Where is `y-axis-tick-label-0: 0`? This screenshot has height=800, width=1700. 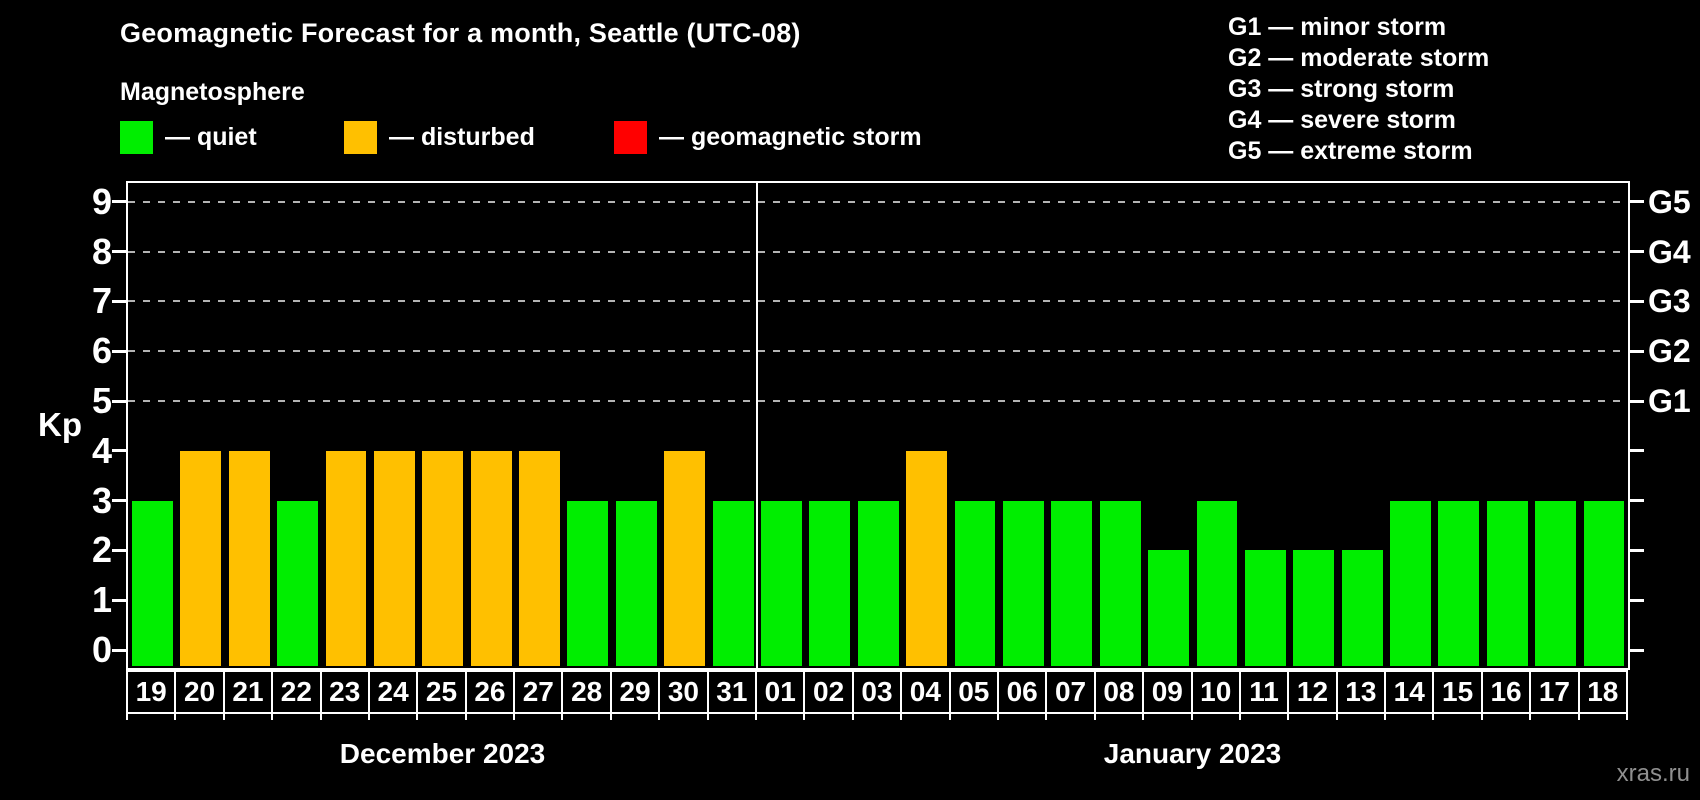 y-axis-tick-label-0: 0 is located at coordinates (101, 649).